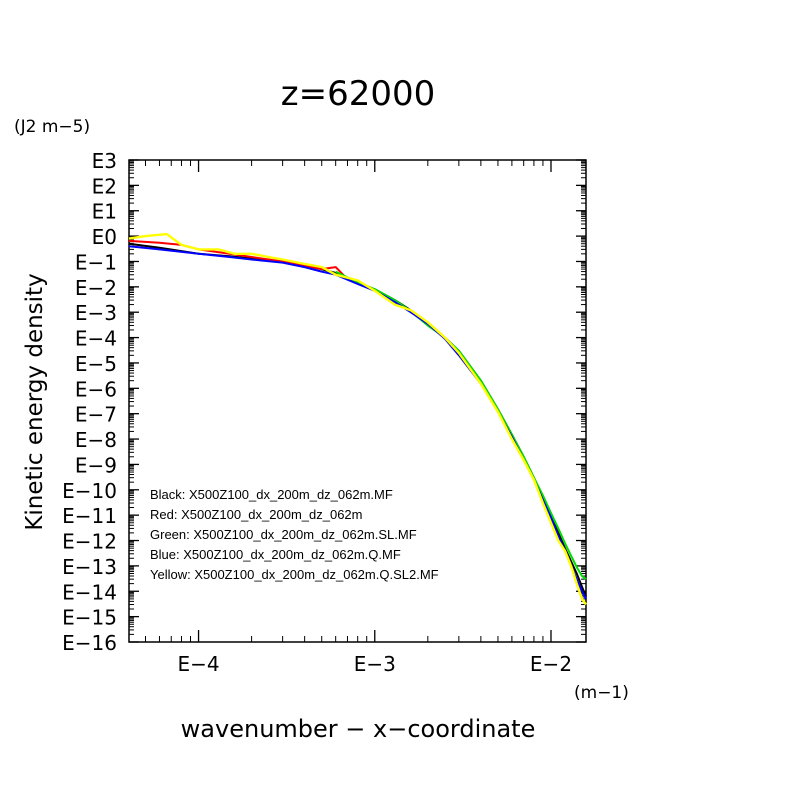  What do you see at coordinates (601, 693) in the screenshot?
I see `x-axis-unit: (m−1)` at bounding box center [601, 693].